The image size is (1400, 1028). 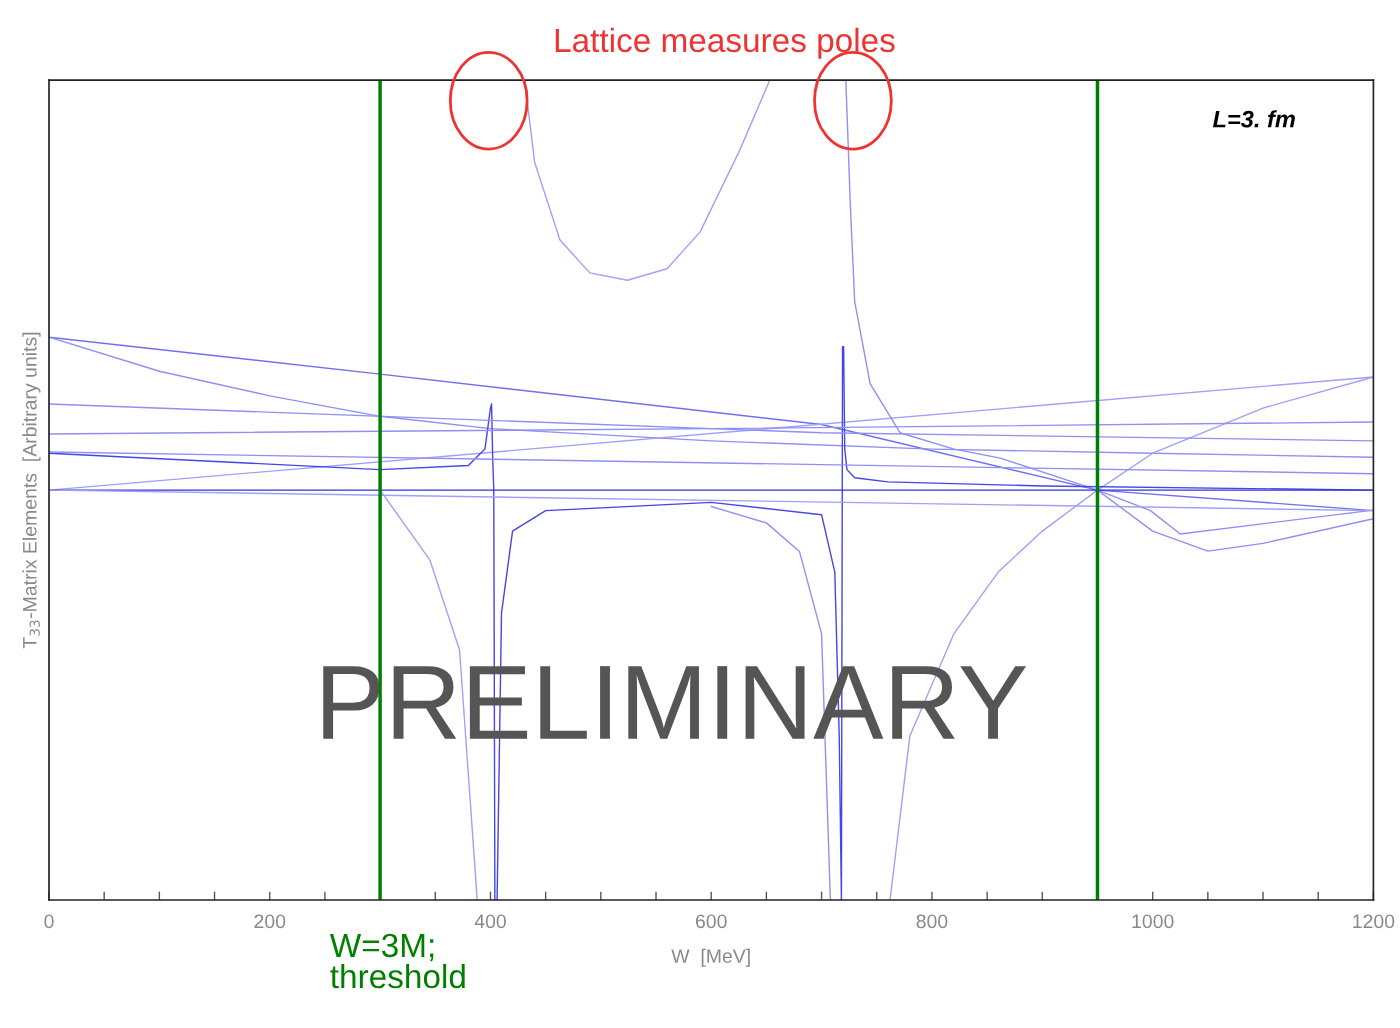 What do you see at coordinates (725, 43) in the screenshot?
I see `text: Lattice measures poles` at bounding box center [725, 43].